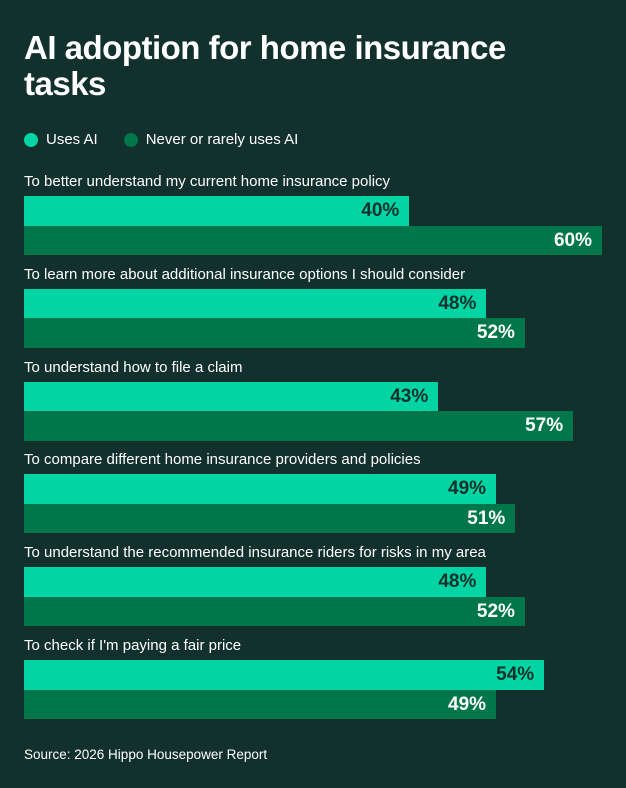 The height and width of the screenshot is (788, 626). Describe the element at coordinates (133, 645) in the screenshot. I see `category-label: To check if I'm paying a fair price` at that location.